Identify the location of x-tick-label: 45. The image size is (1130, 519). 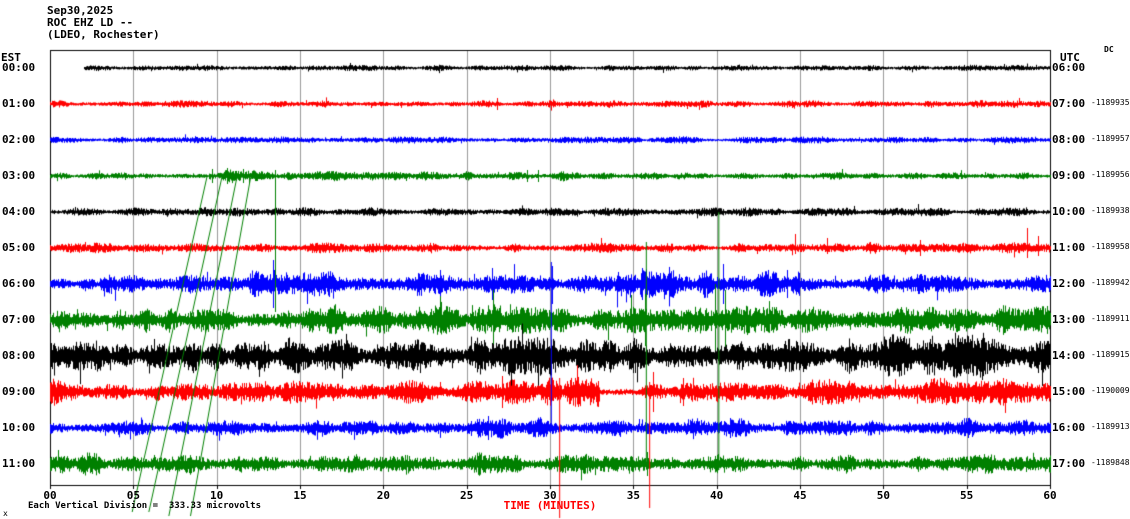
(800, 495).